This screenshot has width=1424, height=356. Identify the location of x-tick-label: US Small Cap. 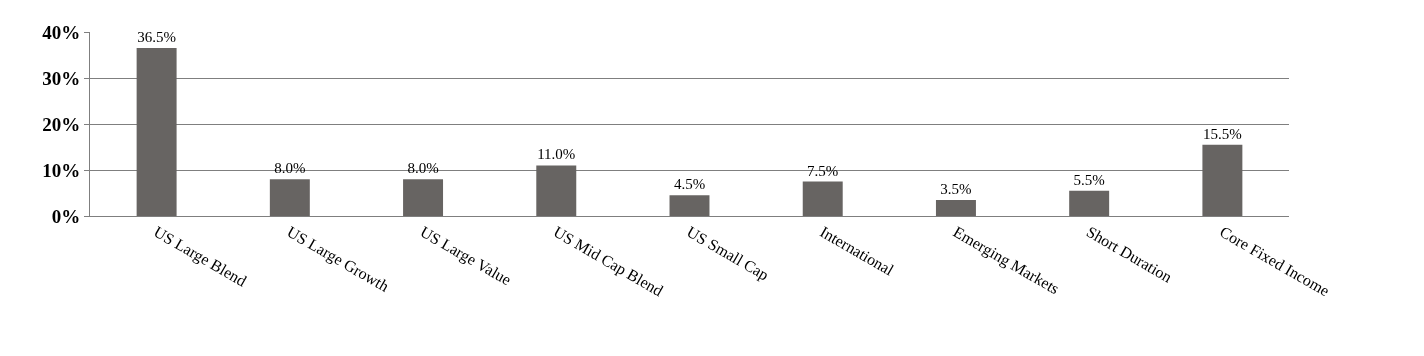
(727, 254).